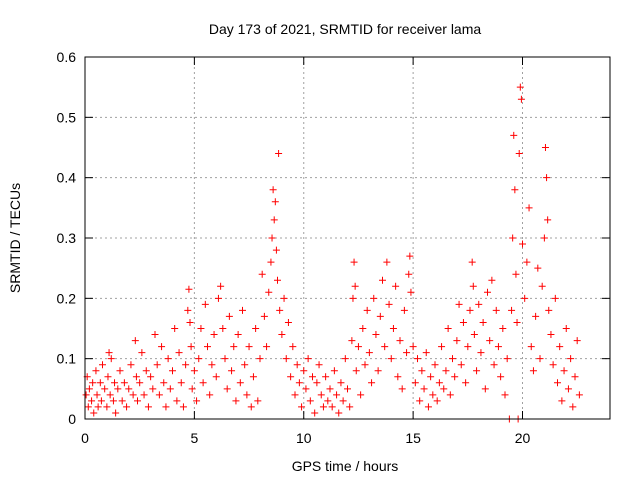 The height and width of the screenshot is (480, 640). Describe the element at coordinates (345, 466) in the screenshot. I see `x-axis-title: GPS time / hours` at that location.